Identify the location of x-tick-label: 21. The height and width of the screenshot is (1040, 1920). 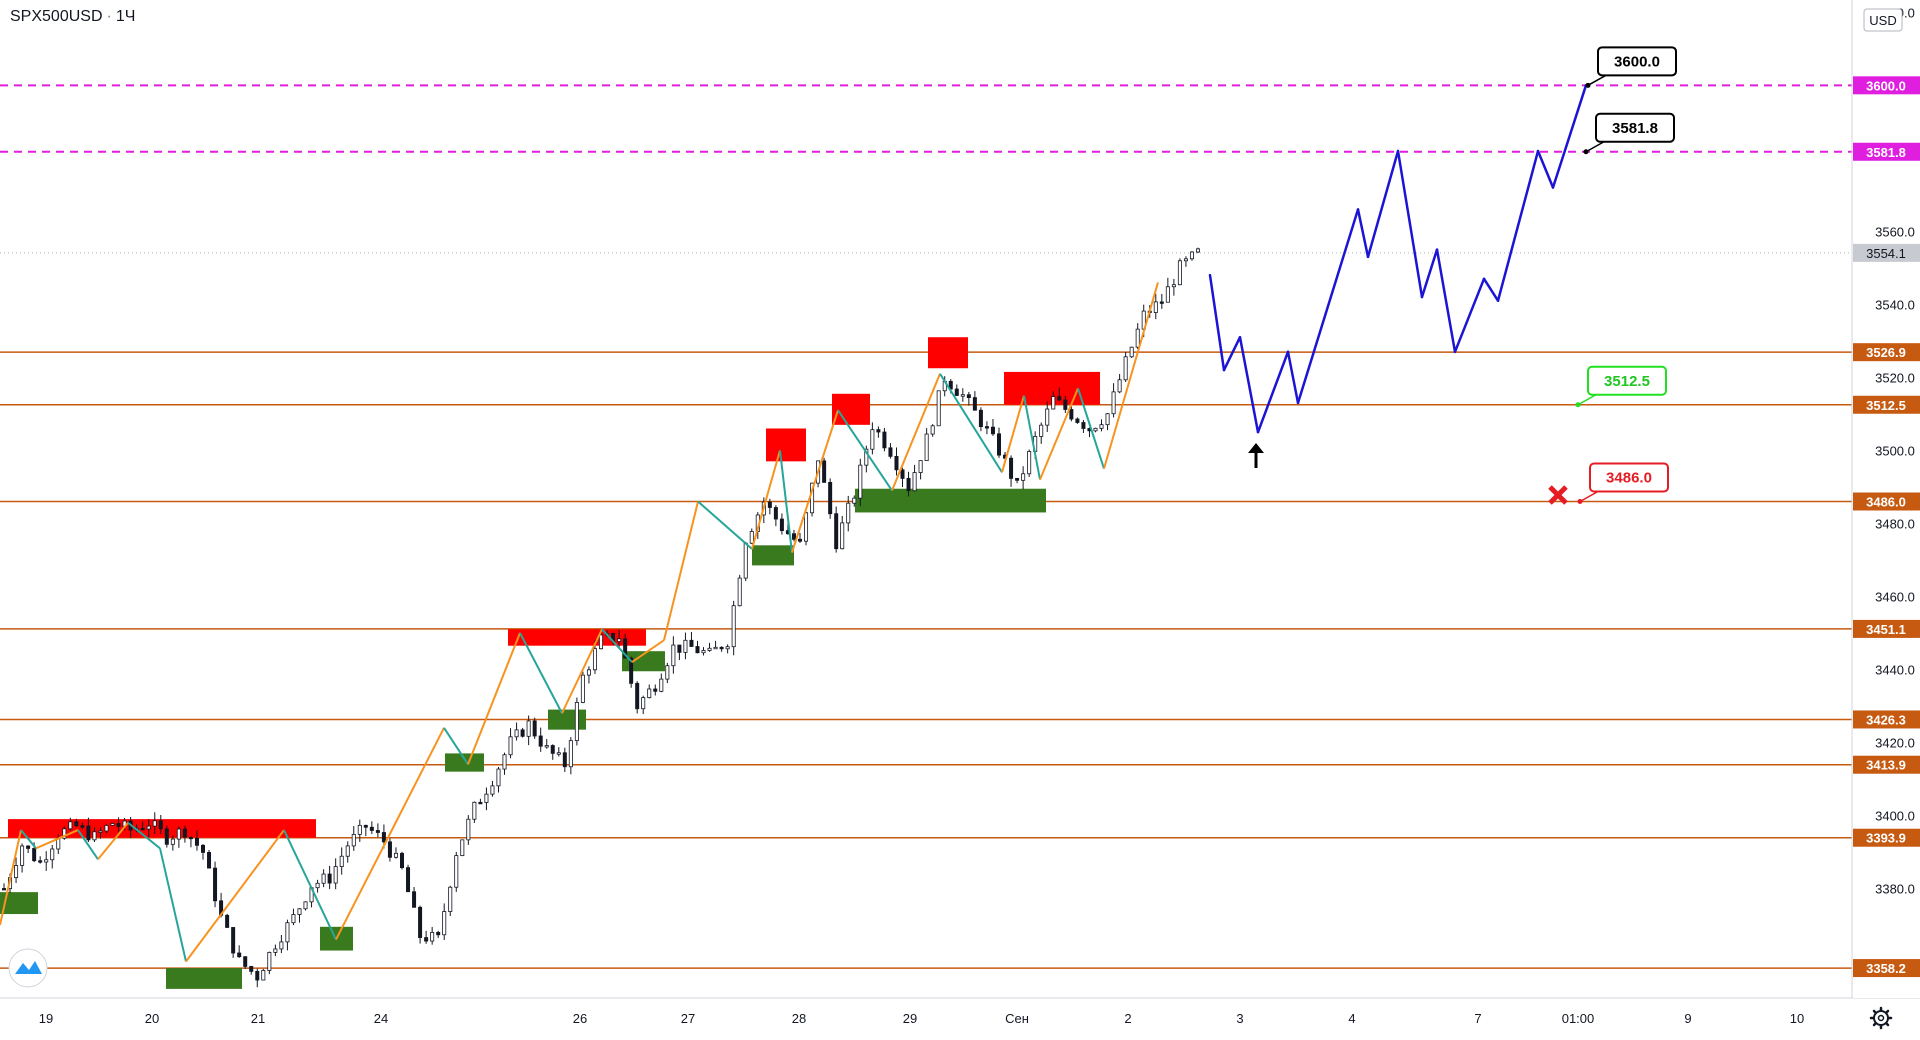
(258, 1018).